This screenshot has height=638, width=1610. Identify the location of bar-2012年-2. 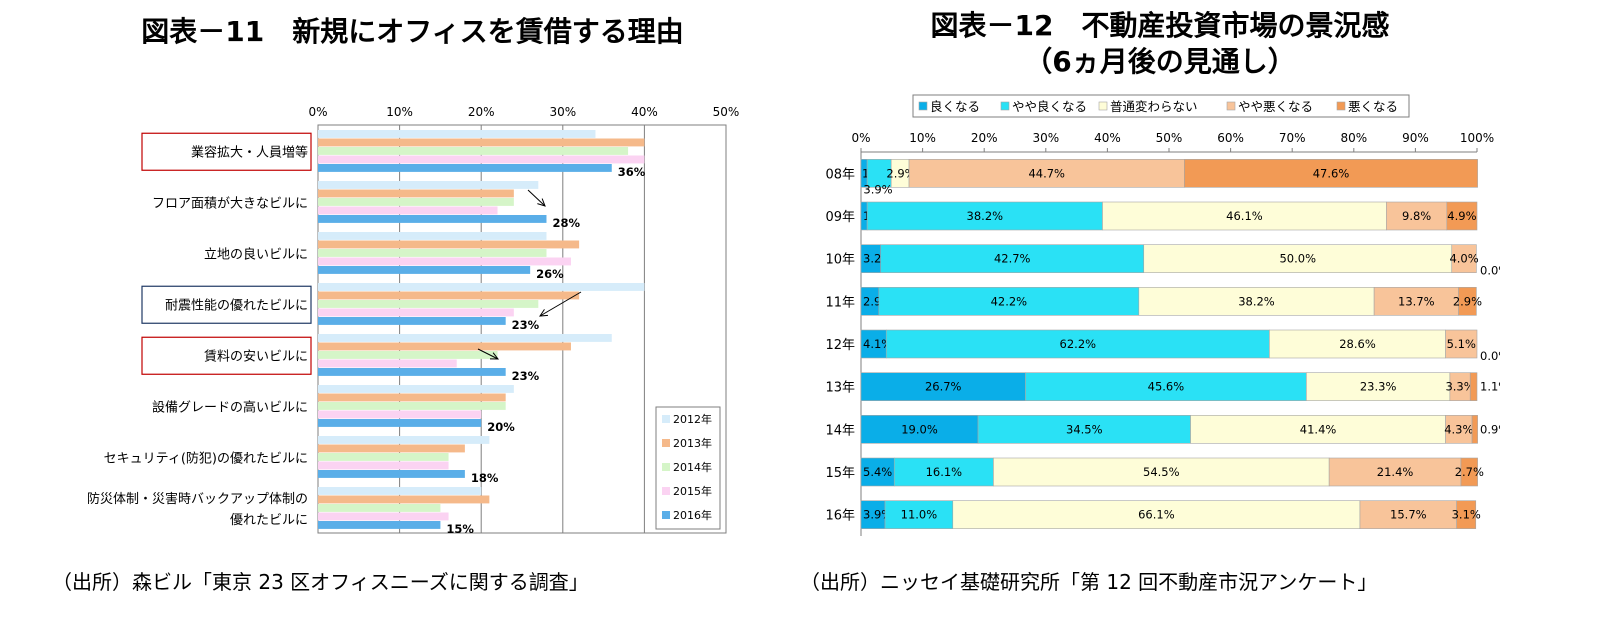
(432, 236).